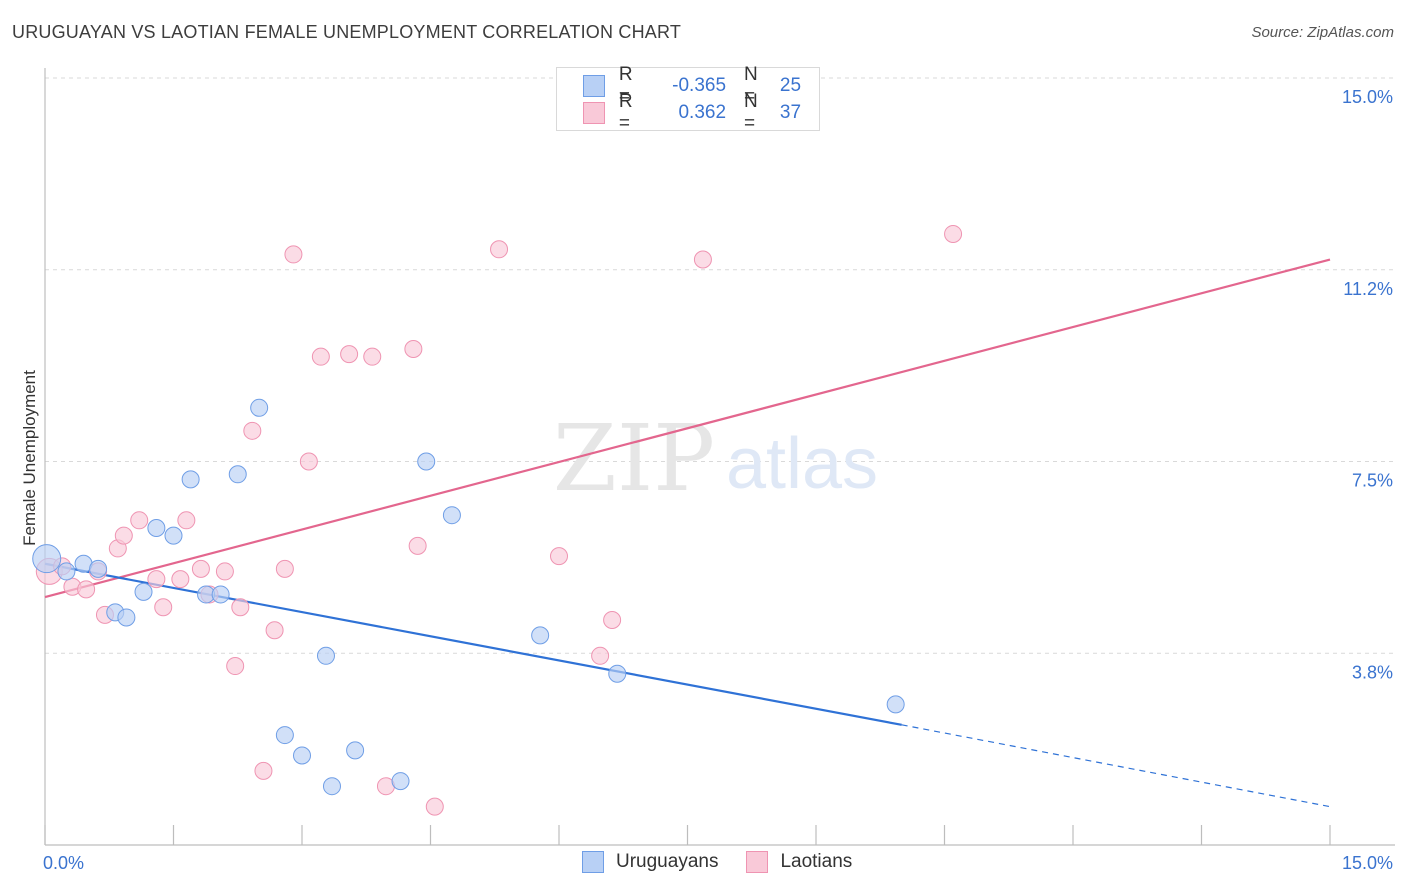 Image resolution: width=1406 pixels, height=892 pixels. I want to click on laotians-legend-label: Laotians, so click(816, 861).